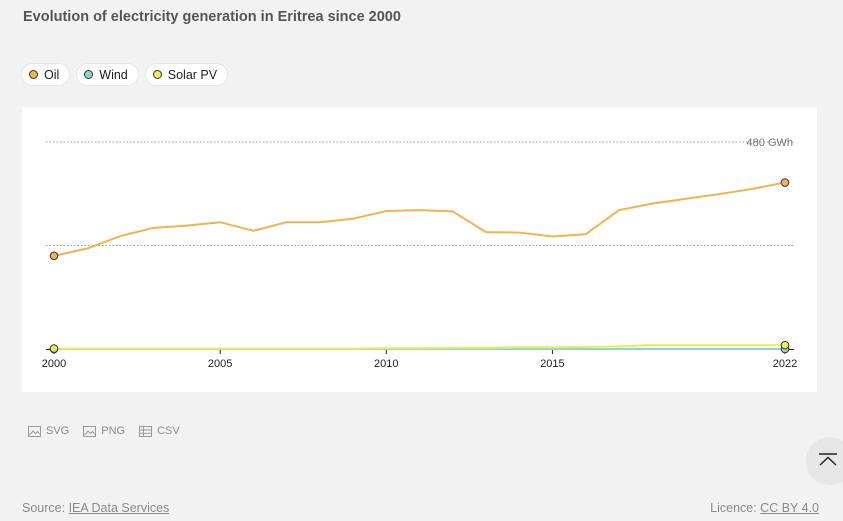 Image resolution: width=843 pixels, height=521 pixels. I want to click on scroll-to-top-button, so click(824, 461).